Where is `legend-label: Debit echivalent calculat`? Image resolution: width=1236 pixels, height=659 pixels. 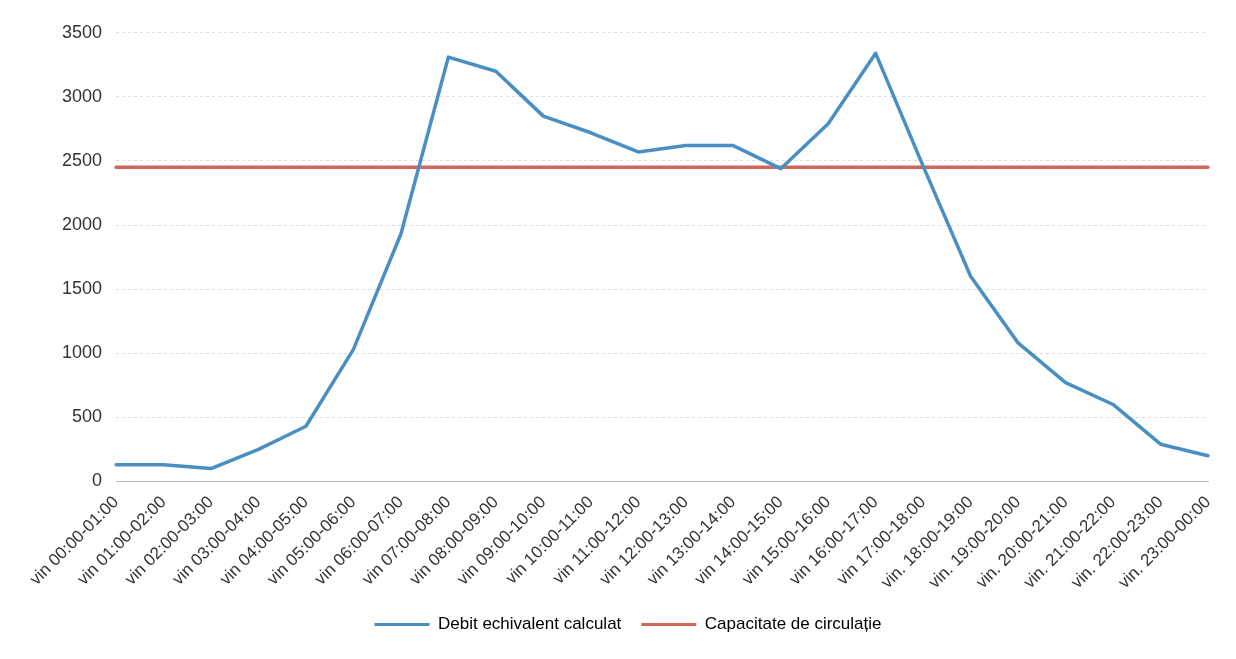
legend-label: Debit echivalent calculat is located at coordinates (529, 624).